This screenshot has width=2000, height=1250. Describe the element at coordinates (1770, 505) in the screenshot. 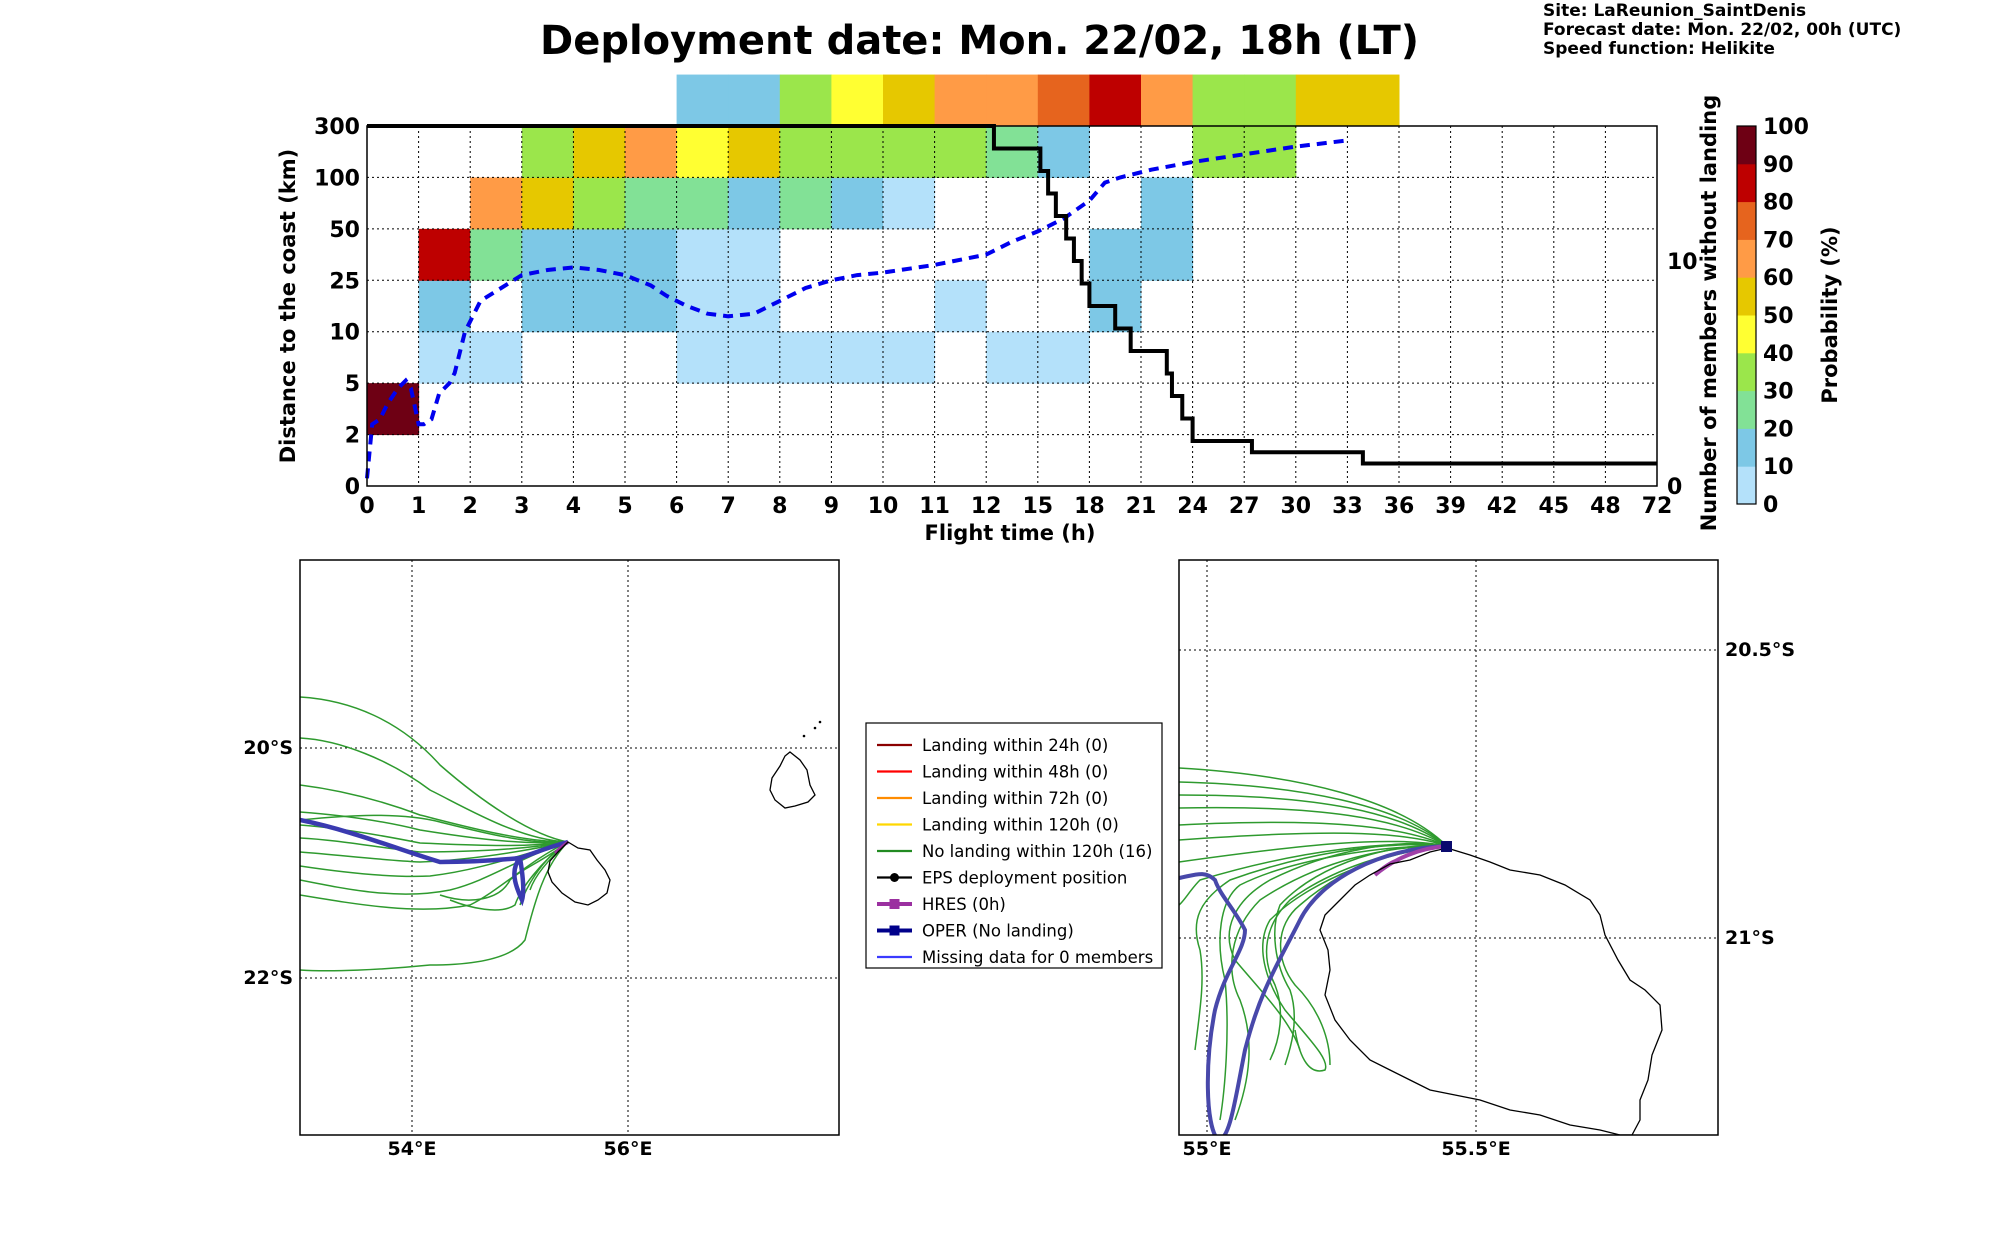

I see `colorbar-tick-label: 0` at that location.